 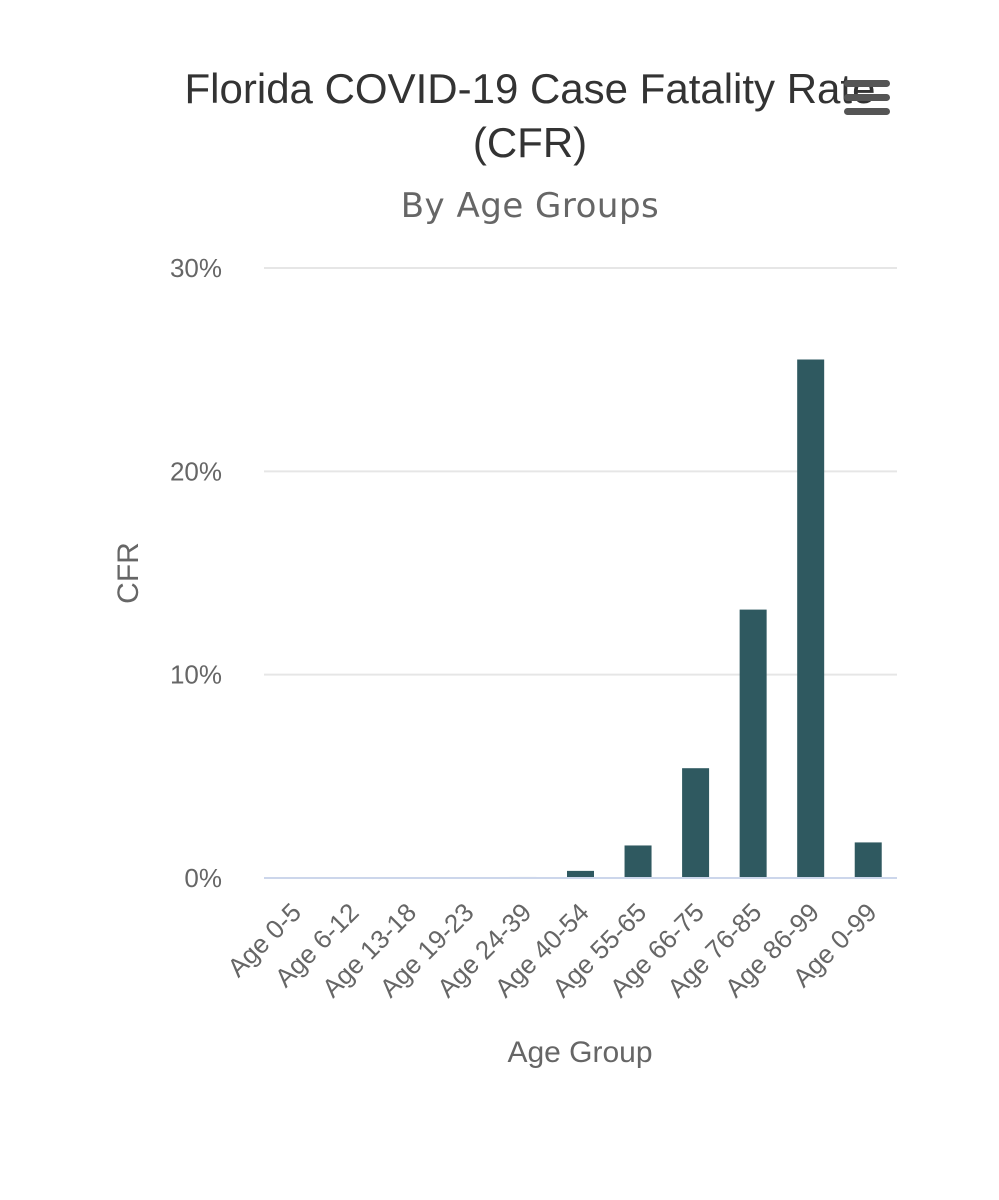 What do you see at coordinates (196, 675) in the screenshot?
I see `y-tick-label: 10%` at bounding box center [196, 675].